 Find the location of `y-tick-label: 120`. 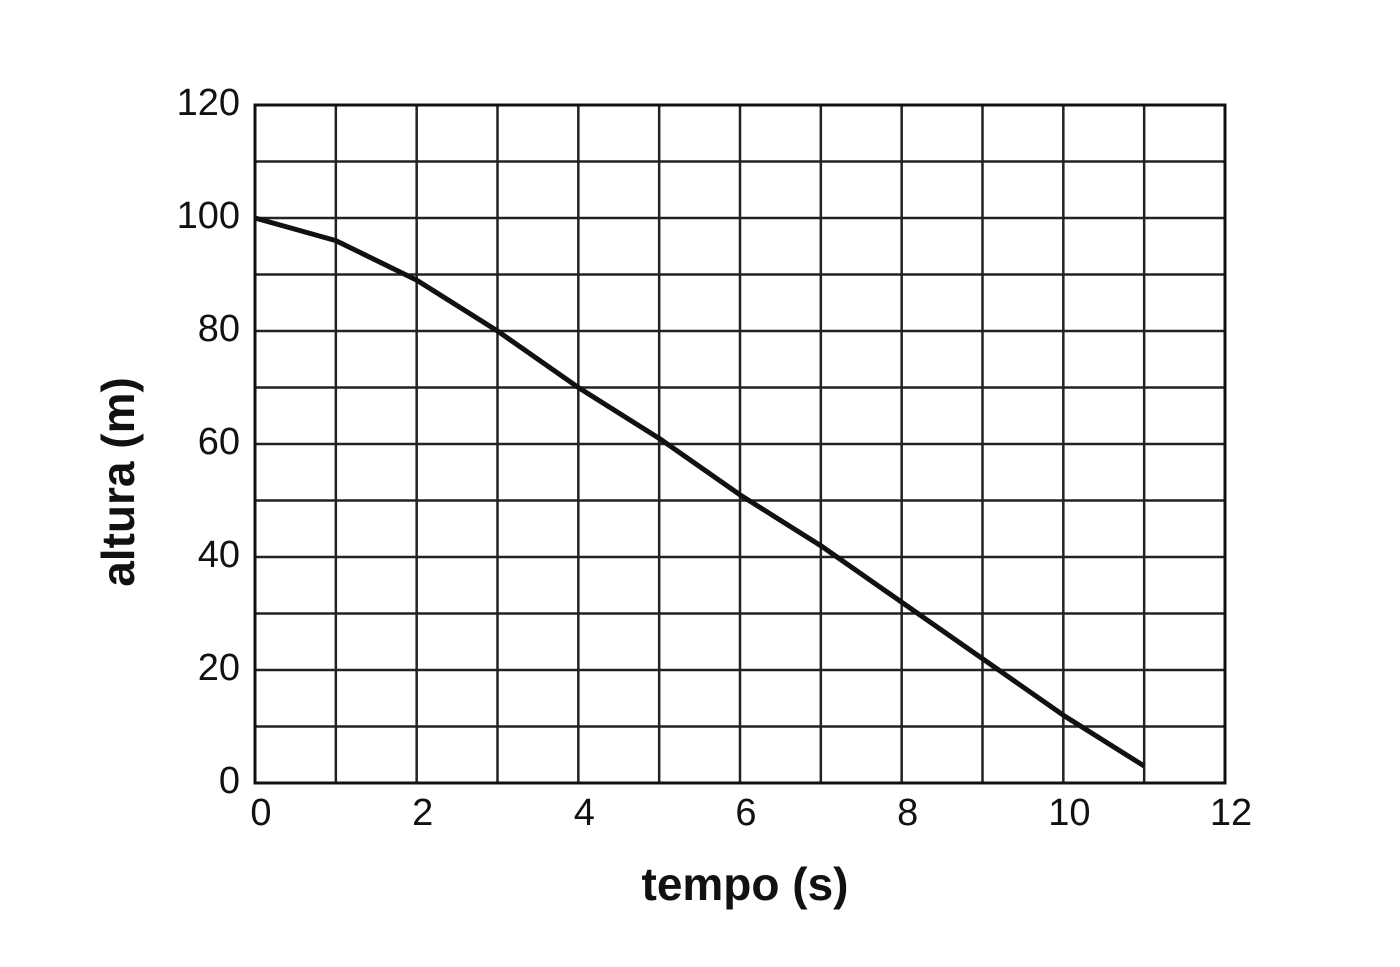

y-tick-label: 120 is located at coordinates (208, 103).